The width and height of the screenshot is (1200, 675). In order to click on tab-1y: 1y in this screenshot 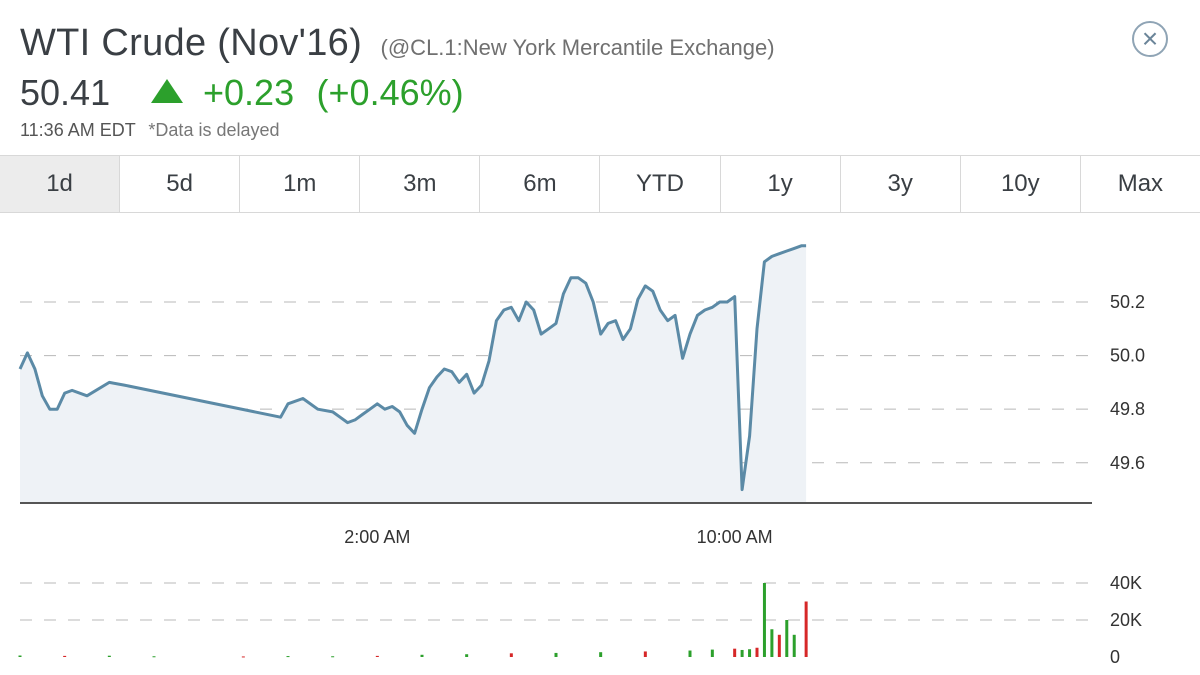, I will do `click(781, 184)`.